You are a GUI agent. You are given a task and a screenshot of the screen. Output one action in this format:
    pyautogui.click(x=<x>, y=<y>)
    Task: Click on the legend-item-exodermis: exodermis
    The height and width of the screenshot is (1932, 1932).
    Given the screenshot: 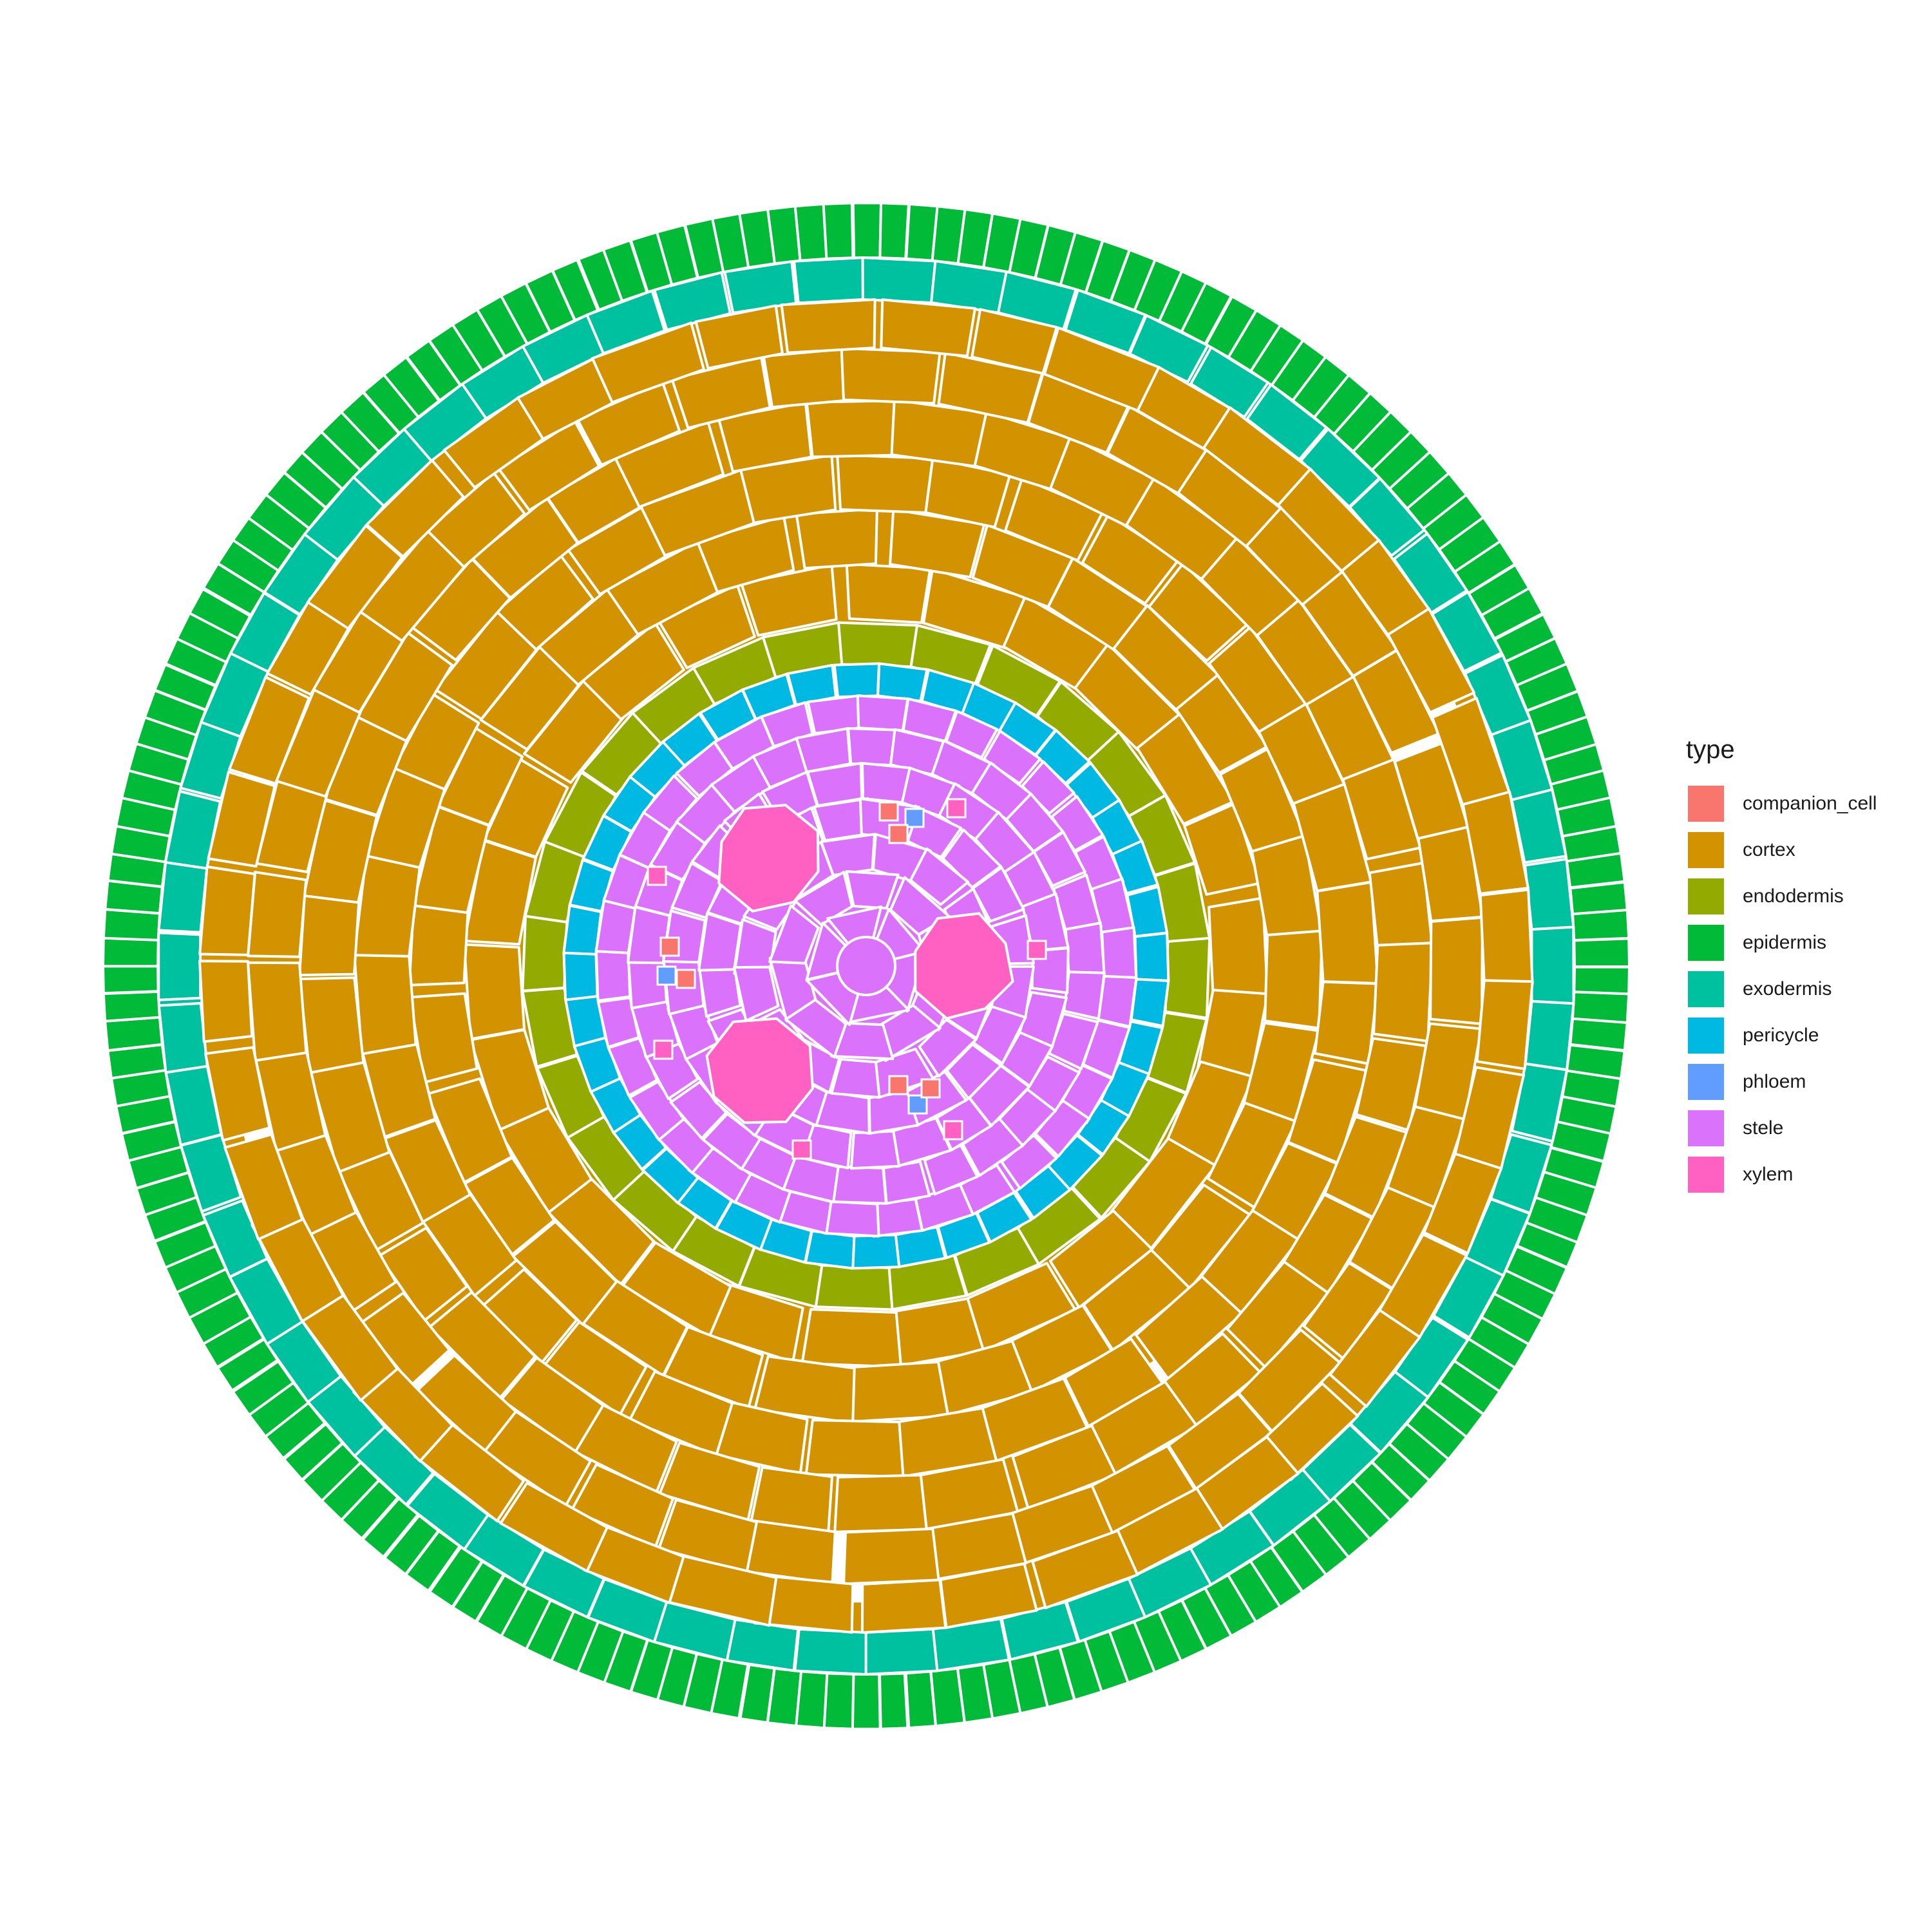 What is the action you would take?
    pyautogui.click(x=1781, y=989)
    